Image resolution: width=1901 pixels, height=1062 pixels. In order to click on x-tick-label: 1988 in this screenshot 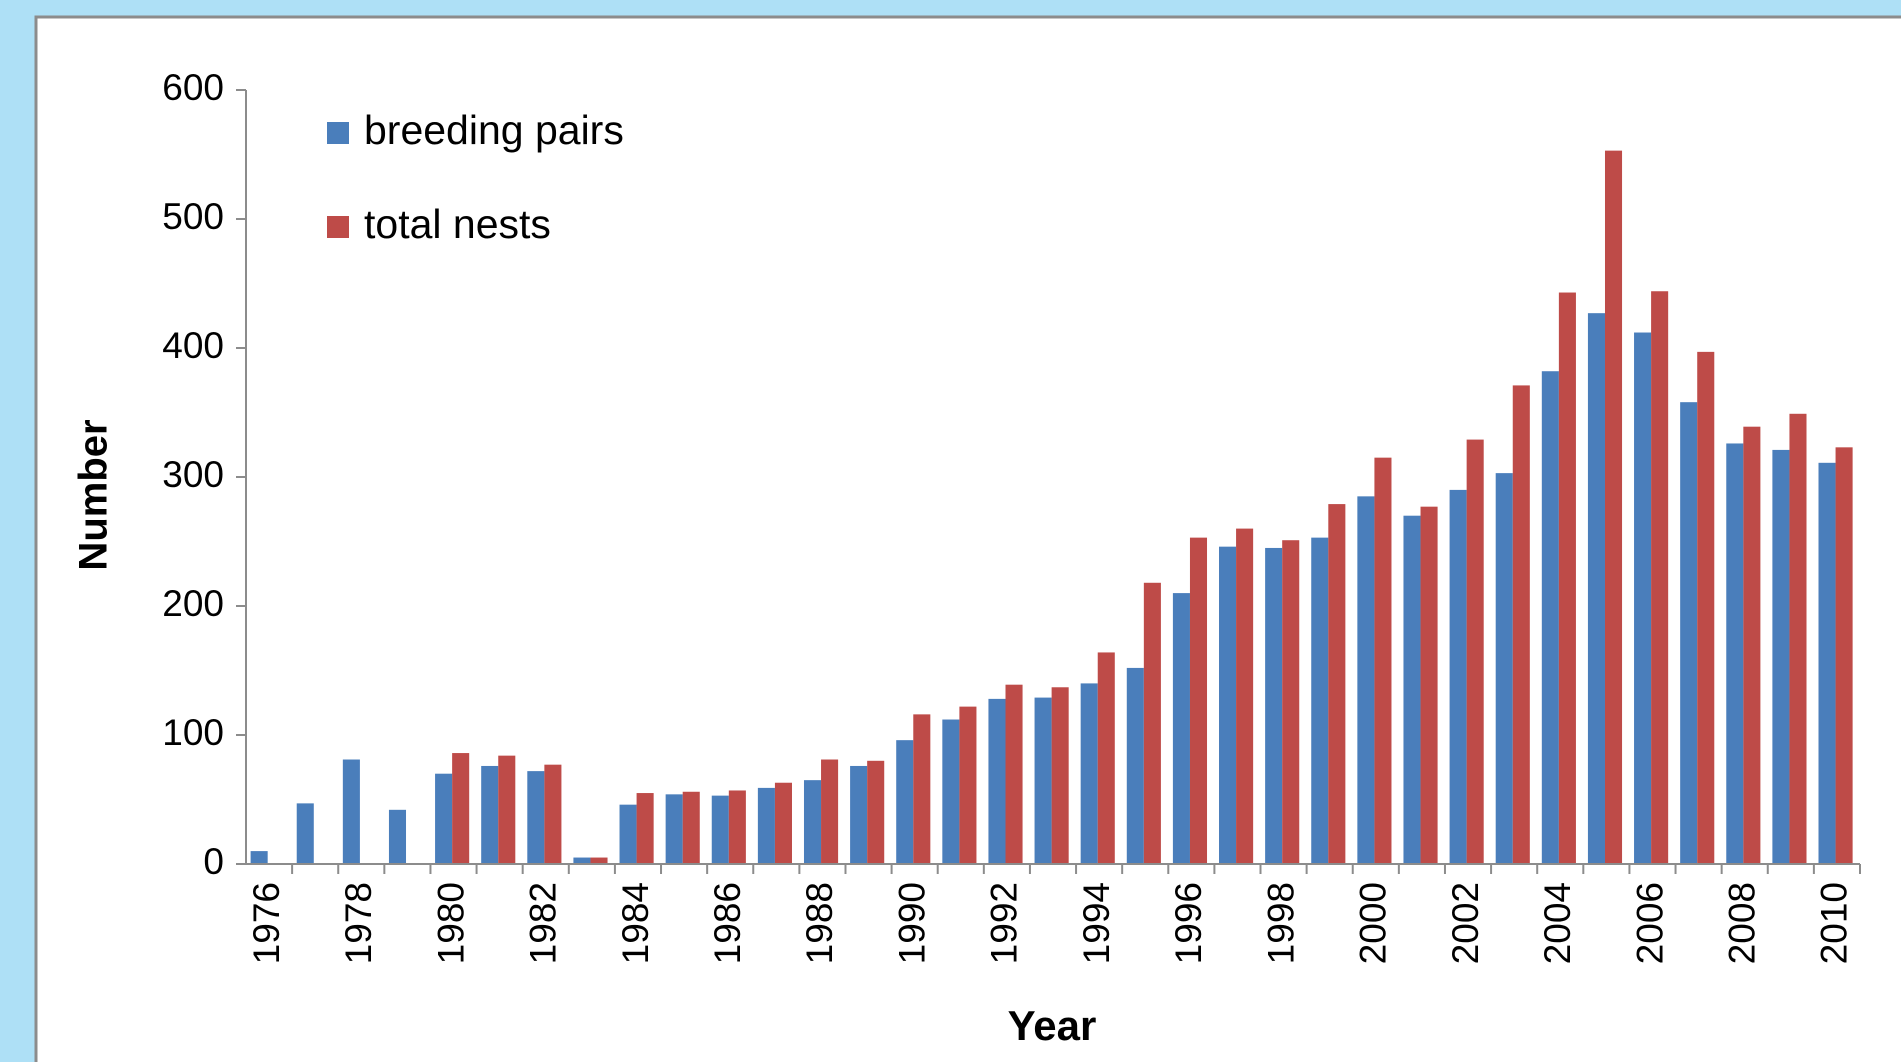, I will do `click(819, 923)`.